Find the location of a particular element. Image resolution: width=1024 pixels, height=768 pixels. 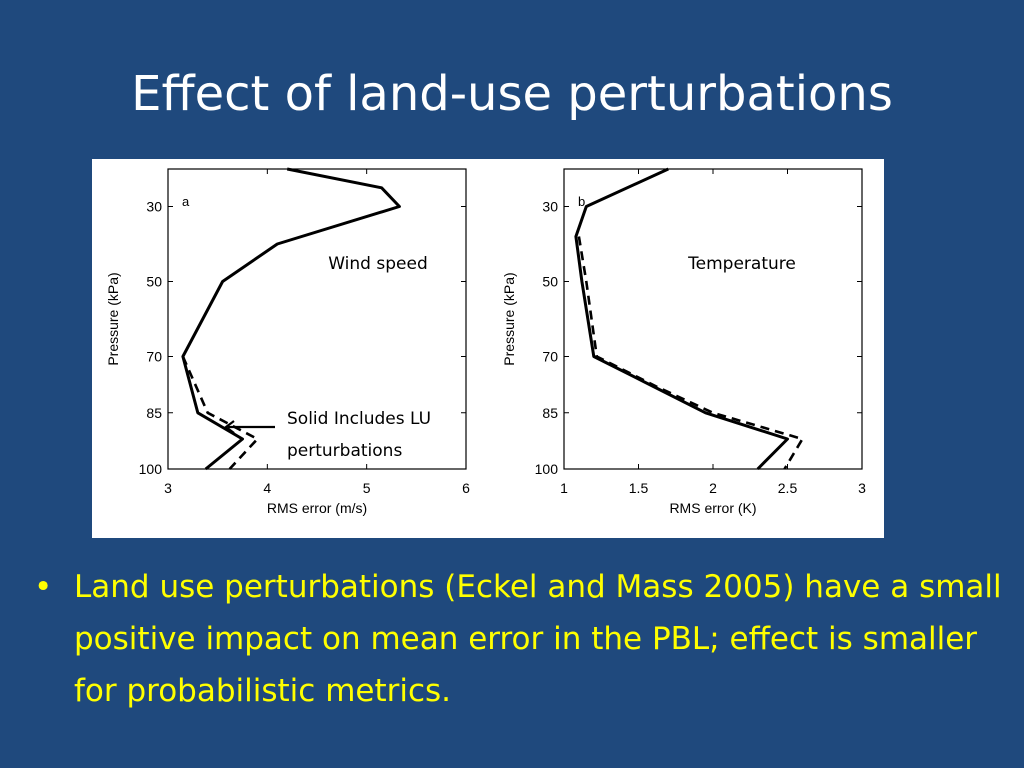

wind-speed-ytick-label: 30 is located at coordinates (154, 207).